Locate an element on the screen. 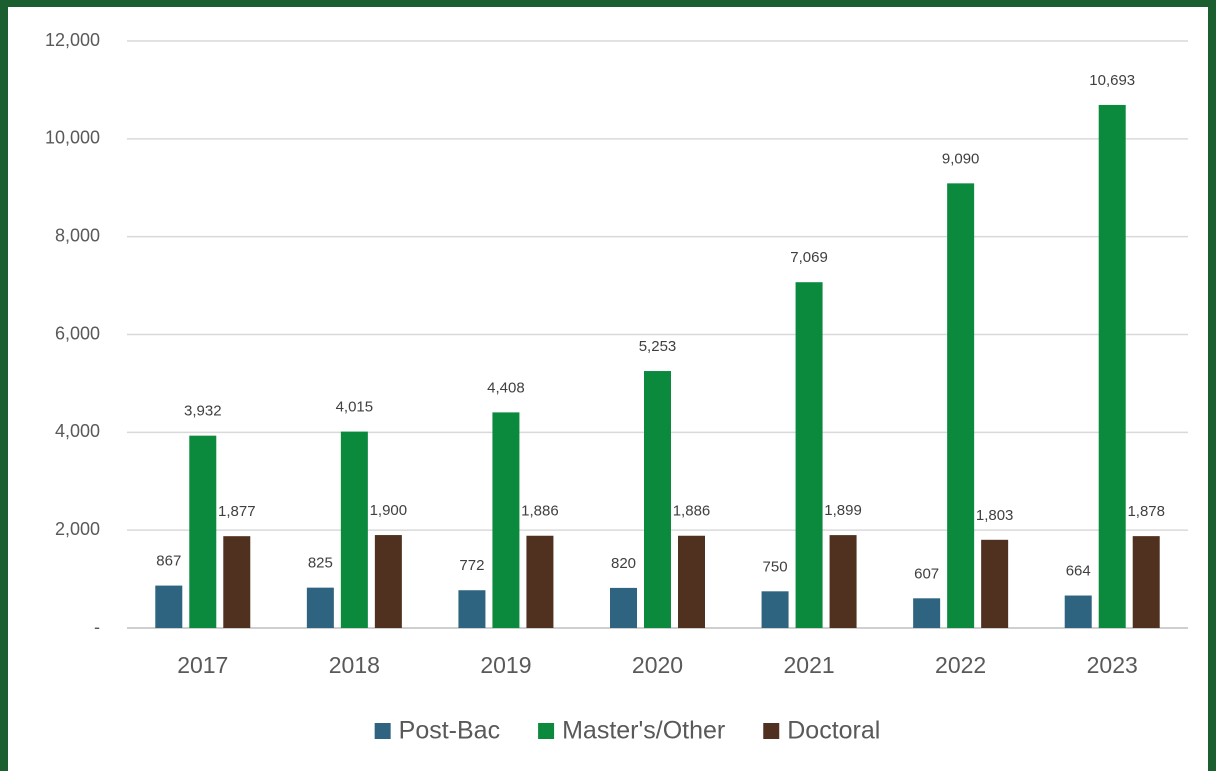 The height and width of the screenshot is (771, 1216). data-label: 1,877 is located at coordinates (237, 511).